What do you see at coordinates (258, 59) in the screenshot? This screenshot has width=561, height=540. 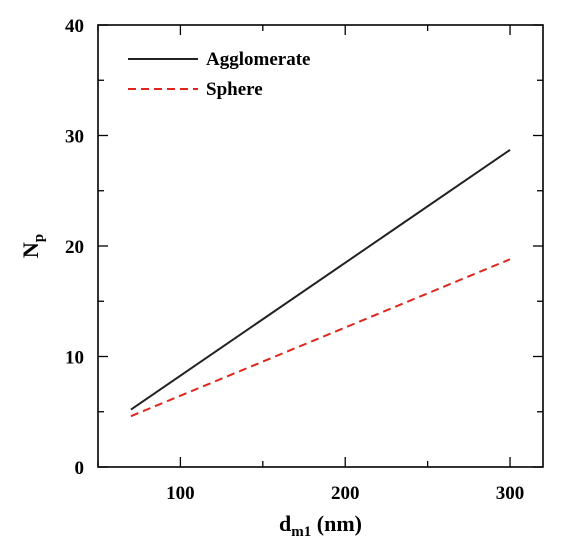 I see `legend-label-agglomerate: Agglomerate` at bounding box center [258, 59].